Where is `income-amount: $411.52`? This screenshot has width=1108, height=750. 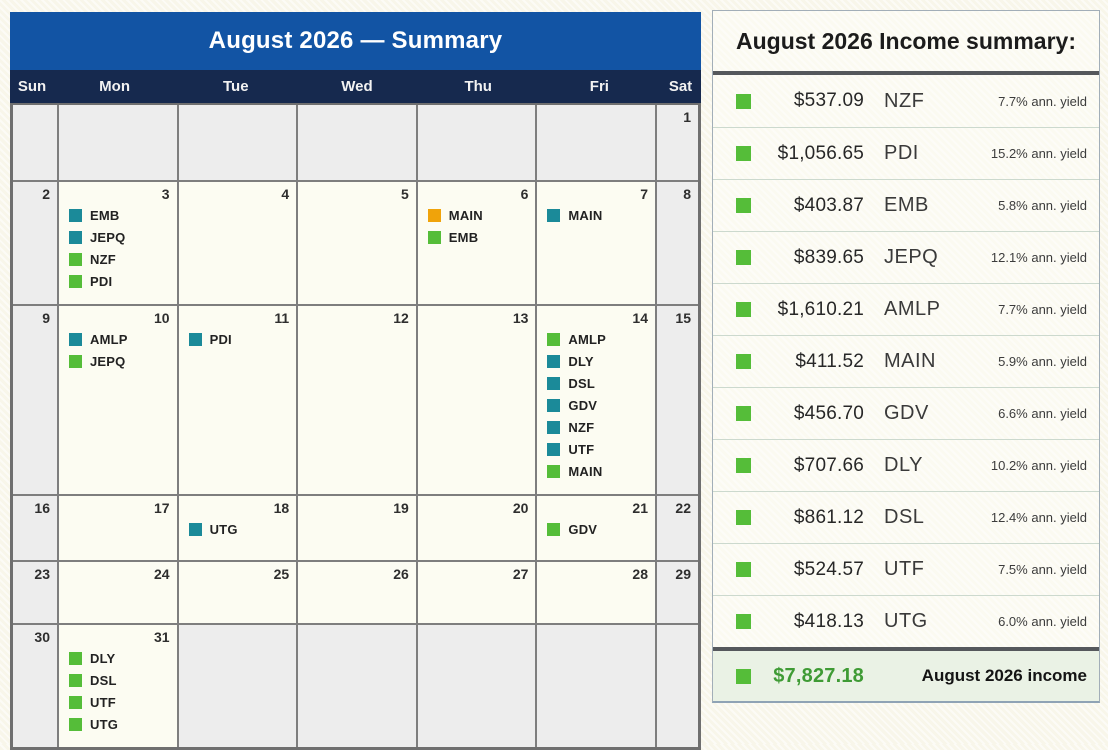 income-amount: $411.52 is located at coordinates (829, 361).